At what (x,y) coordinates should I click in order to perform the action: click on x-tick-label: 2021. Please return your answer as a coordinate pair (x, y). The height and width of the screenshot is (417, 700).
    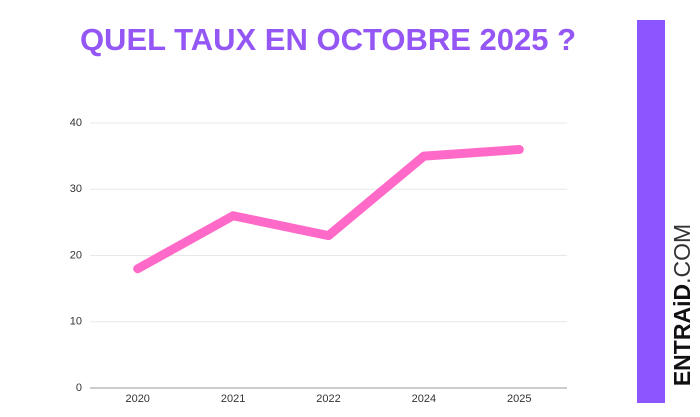
    Looking at the image, I should click on (233, 399).